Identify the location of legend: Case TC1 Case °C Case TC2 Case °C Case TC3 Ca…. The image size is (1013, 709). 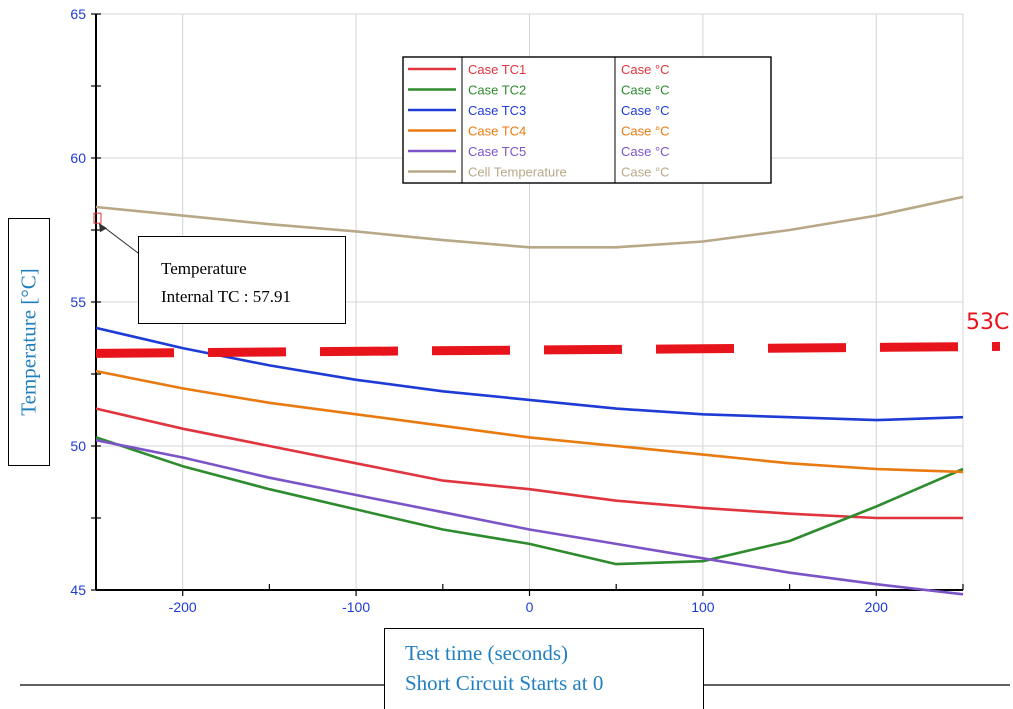
(587, 120).